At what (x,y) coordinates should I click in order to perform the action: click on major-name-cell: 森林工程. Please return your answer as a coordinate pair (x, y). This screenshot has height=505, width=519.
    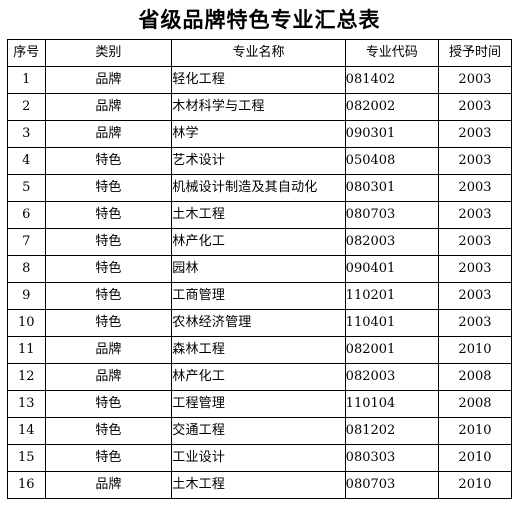
    Looking at the image, I should click on (258, 350).